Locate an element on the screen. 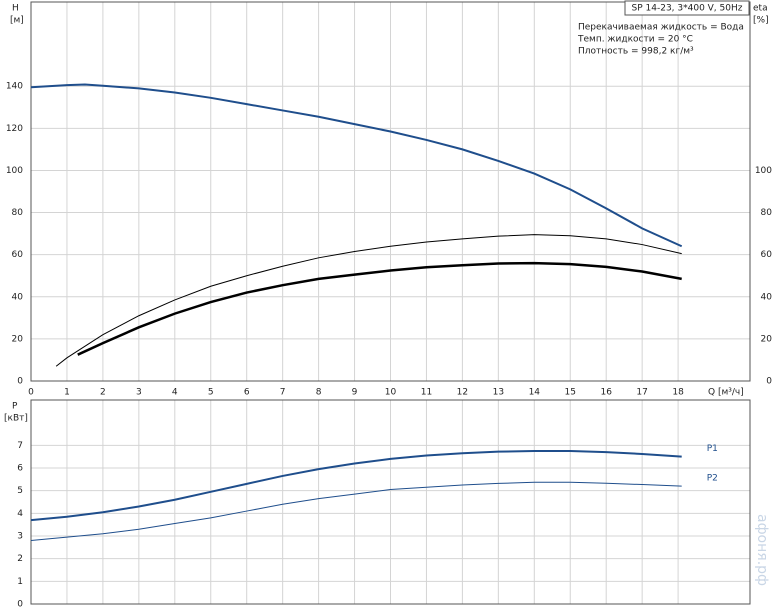 Image resolution: width=774 pixels, height=611 pixels. x-tick-label: 14 is located at coordinates (535, 393).